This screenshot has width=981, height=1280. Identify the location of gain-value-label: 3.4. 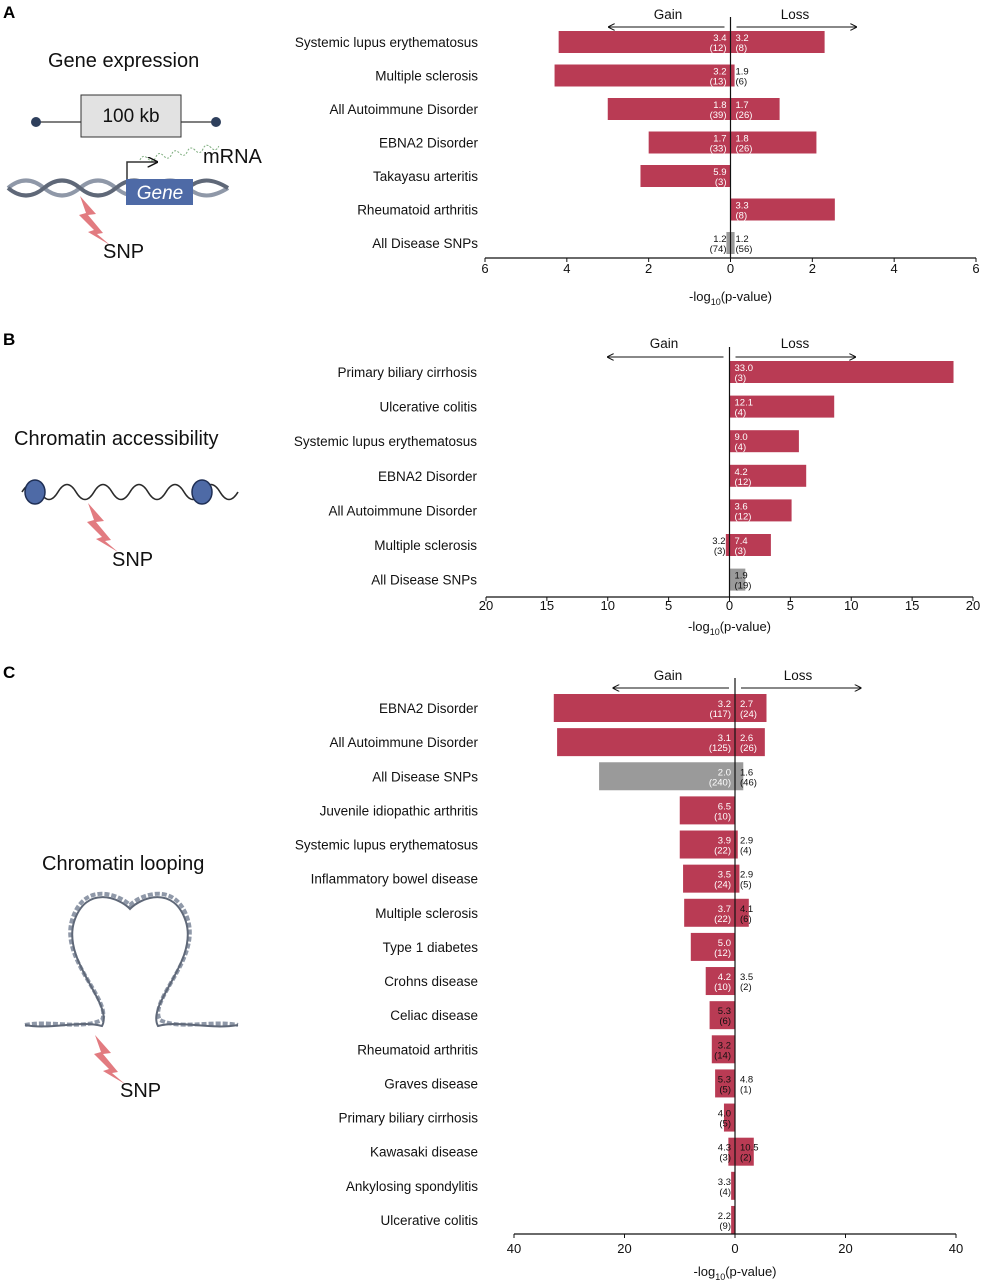
(719, 38).